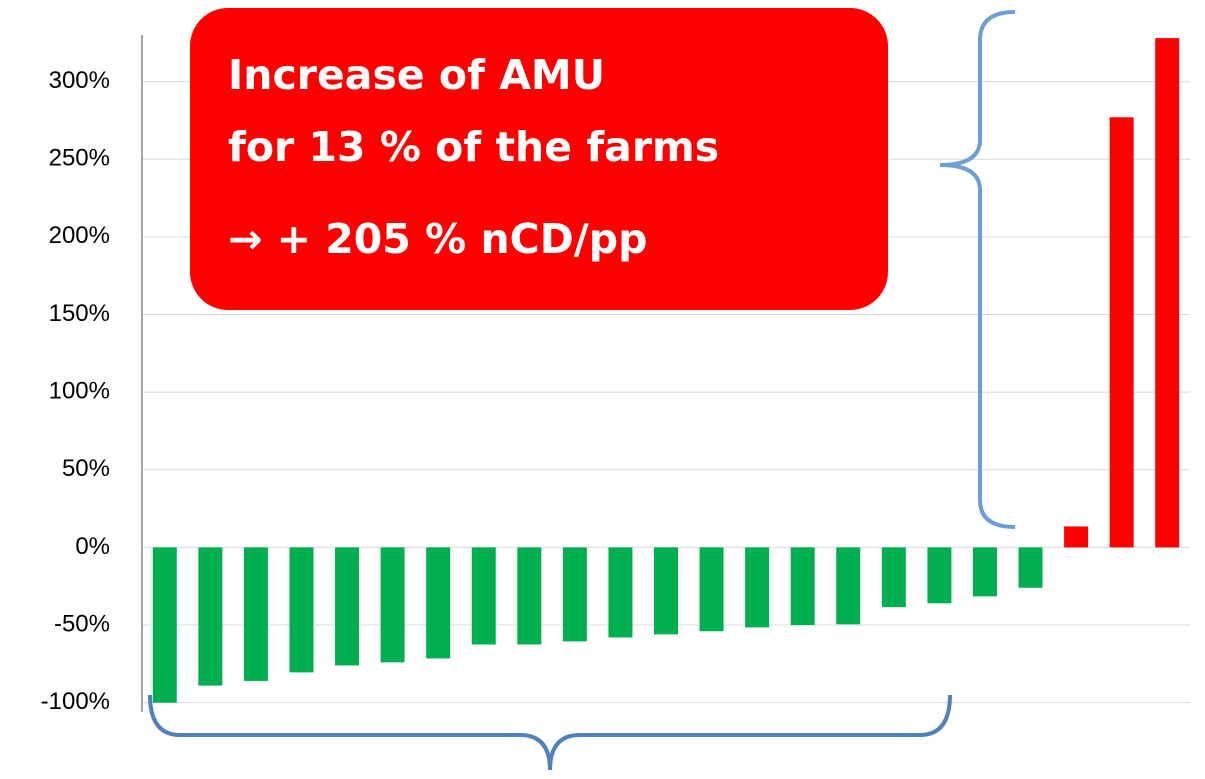 Image resolution: width=1205 pixels, height=779 pixels. I want to click on y-tick-label: 100%, so click(79, 390).